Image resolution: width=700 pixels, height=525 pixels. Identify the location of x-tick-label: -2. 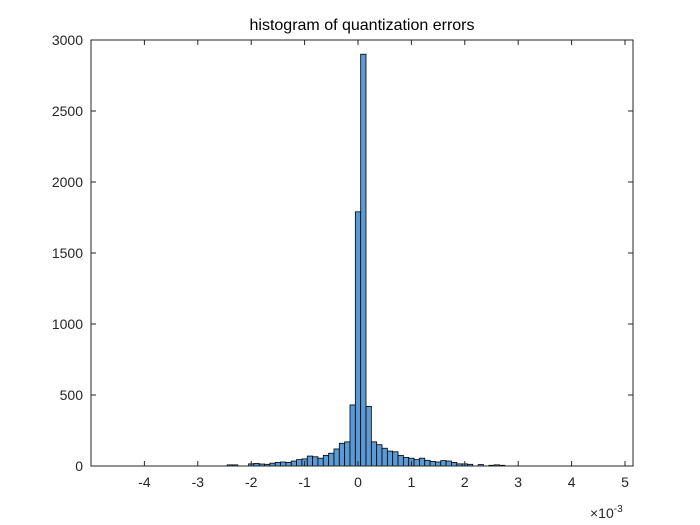
(251, 482).